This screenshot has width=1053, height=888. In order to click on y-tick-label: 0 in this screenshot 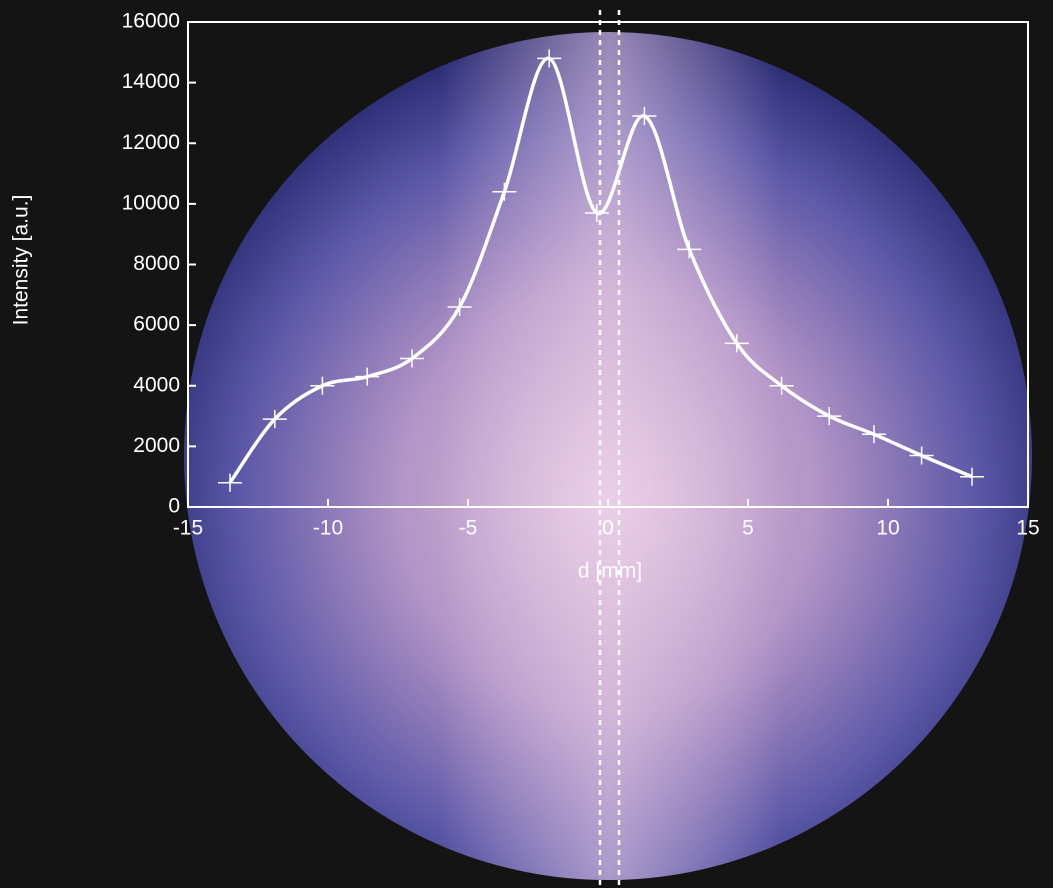, I will do `click(174, 506)`.